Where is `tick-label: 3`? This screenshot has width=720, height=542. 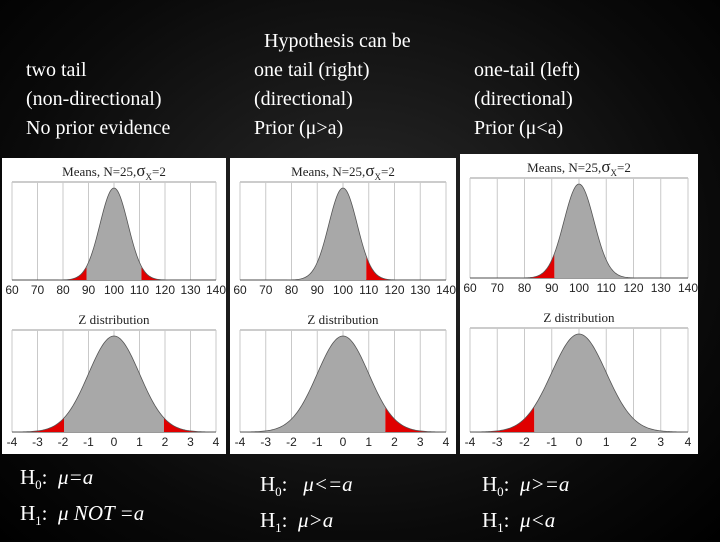 tick-label: 3 is located at coordinates (420, 442).